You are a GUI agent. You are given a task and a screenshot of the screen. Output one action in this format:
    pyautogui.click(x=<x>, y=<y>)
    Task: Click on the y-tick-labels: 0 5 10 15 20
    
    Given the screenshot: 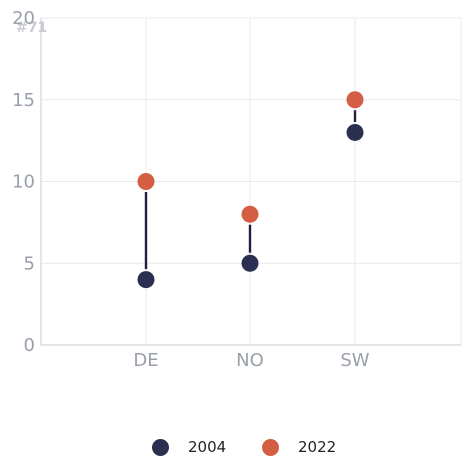 What is the action you would take?
    pyautogui.click(x=23, y=182)
    